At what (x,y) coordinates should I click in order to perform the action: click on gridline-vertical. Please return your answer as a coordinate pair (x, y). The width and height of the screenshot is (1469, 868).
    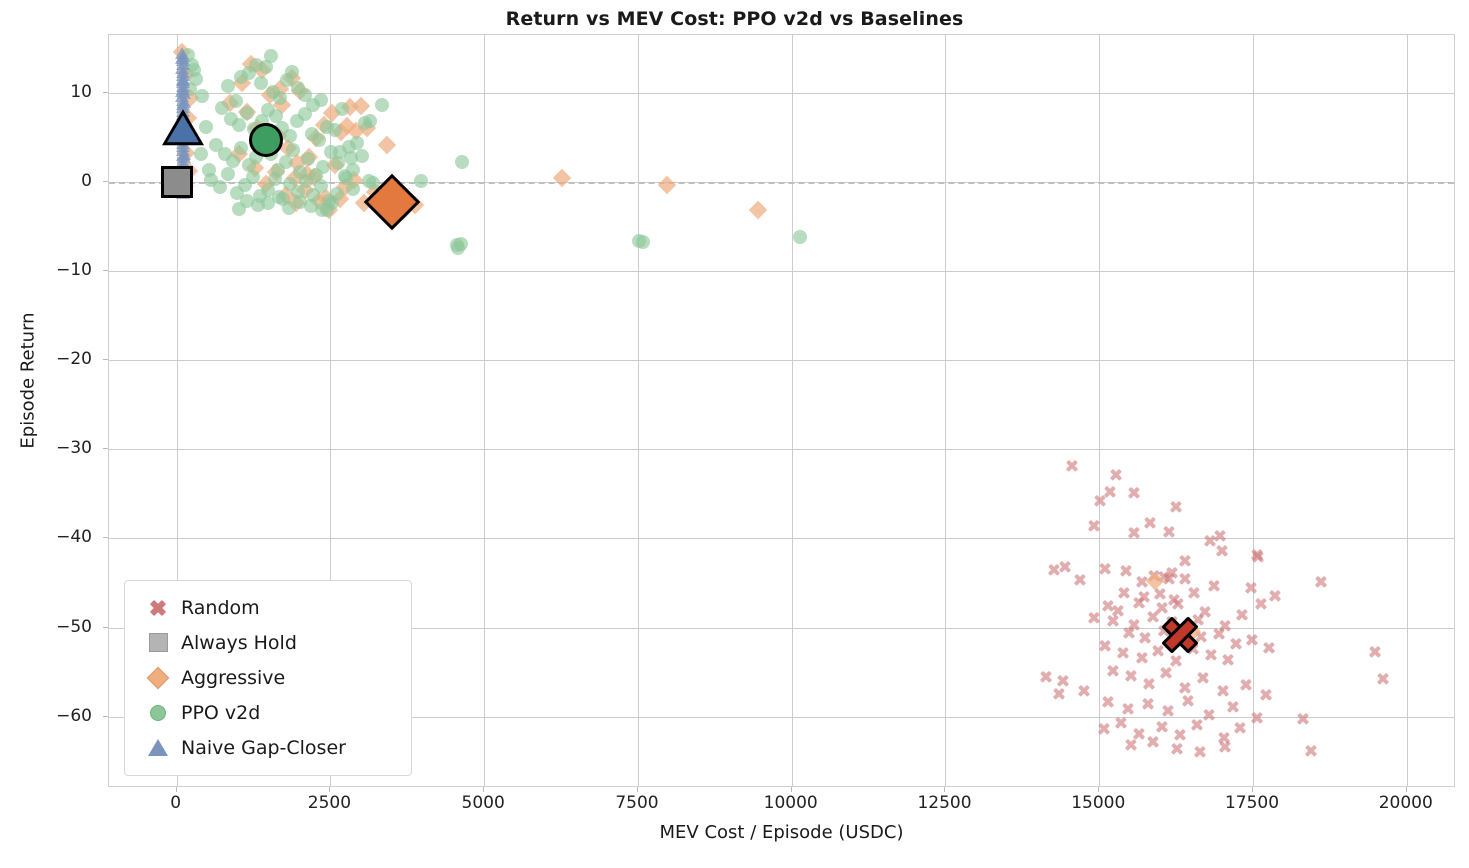
    Looking at the image, I should click on (638, 410).